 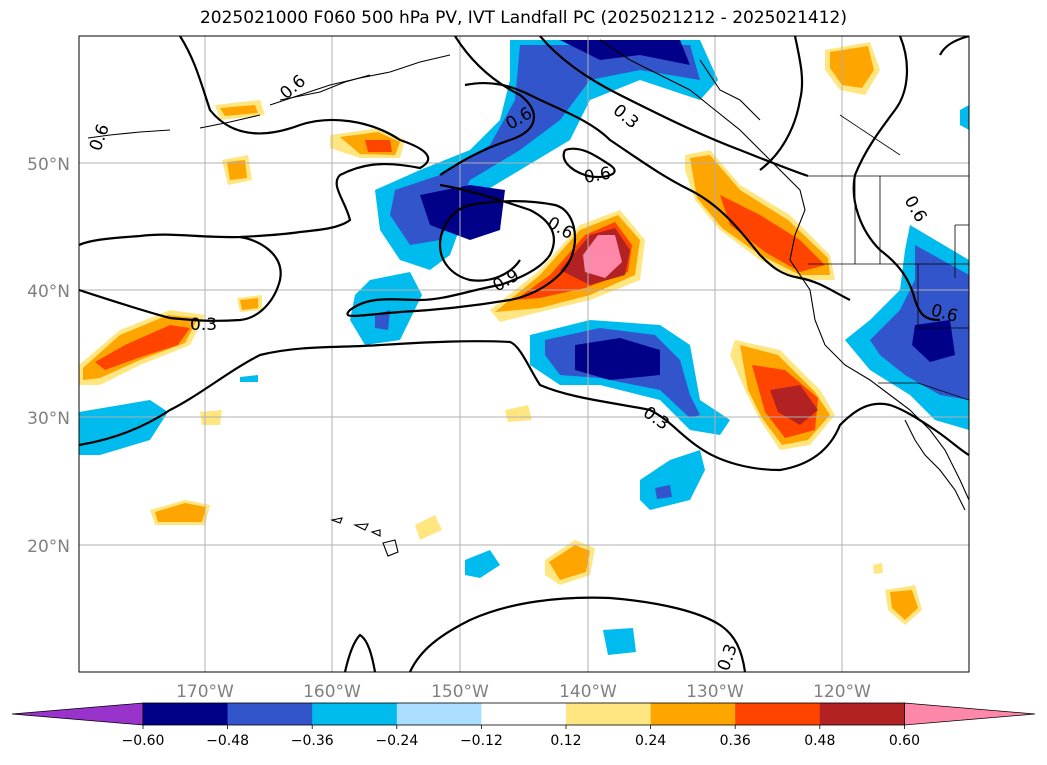 I want to click on lon-label: 160°W, so click(x=332, y=692).